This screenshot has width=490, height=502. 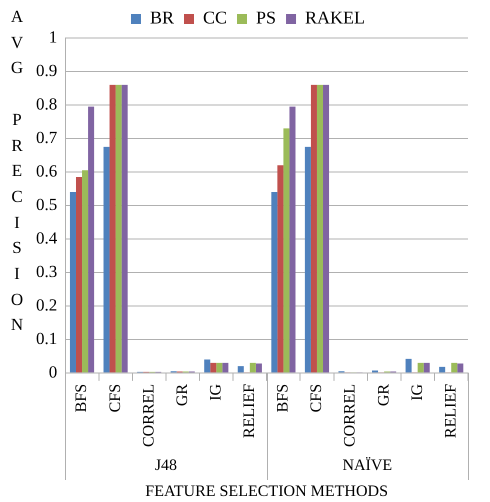 What do you see at coordinates (47, 104) in the screenshot?
I see `y-tick-label: 0.8` at bounding box center [47, 104].